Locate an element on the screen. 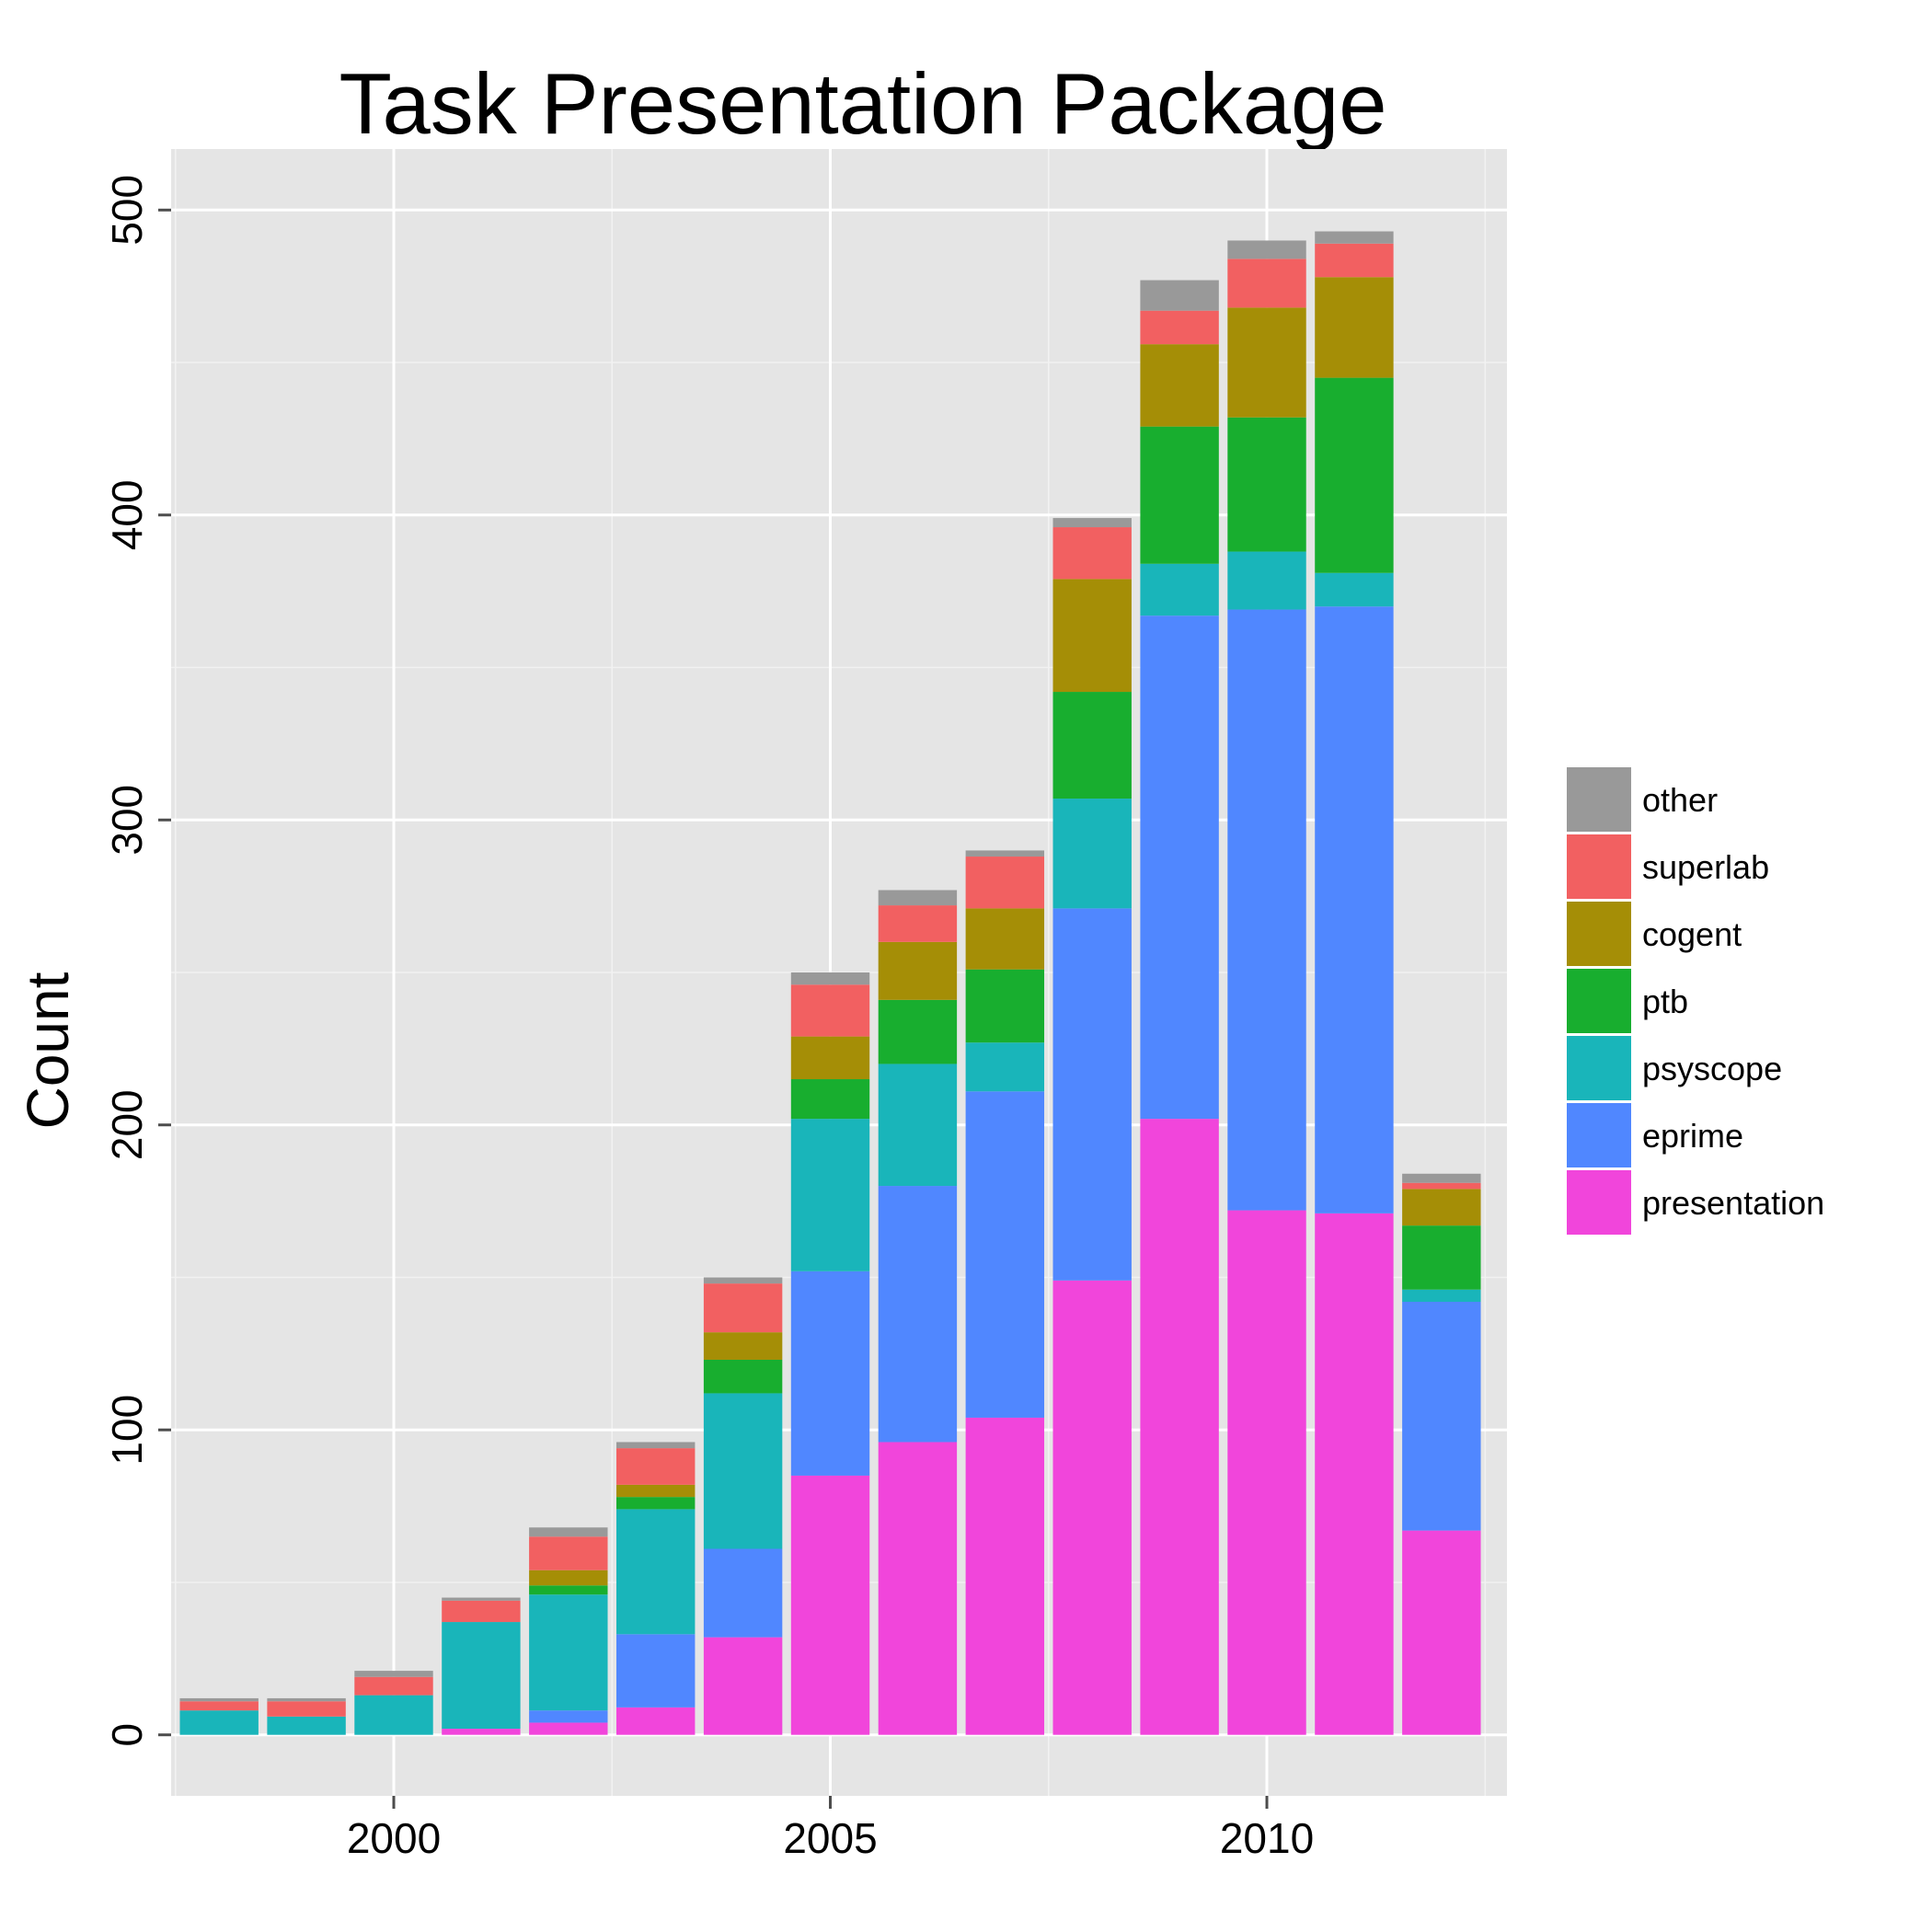 Image resolution: width=1932 pixels, height=1932 pixels. y-tick-label: 100 is located at coordinates (127, 1430).